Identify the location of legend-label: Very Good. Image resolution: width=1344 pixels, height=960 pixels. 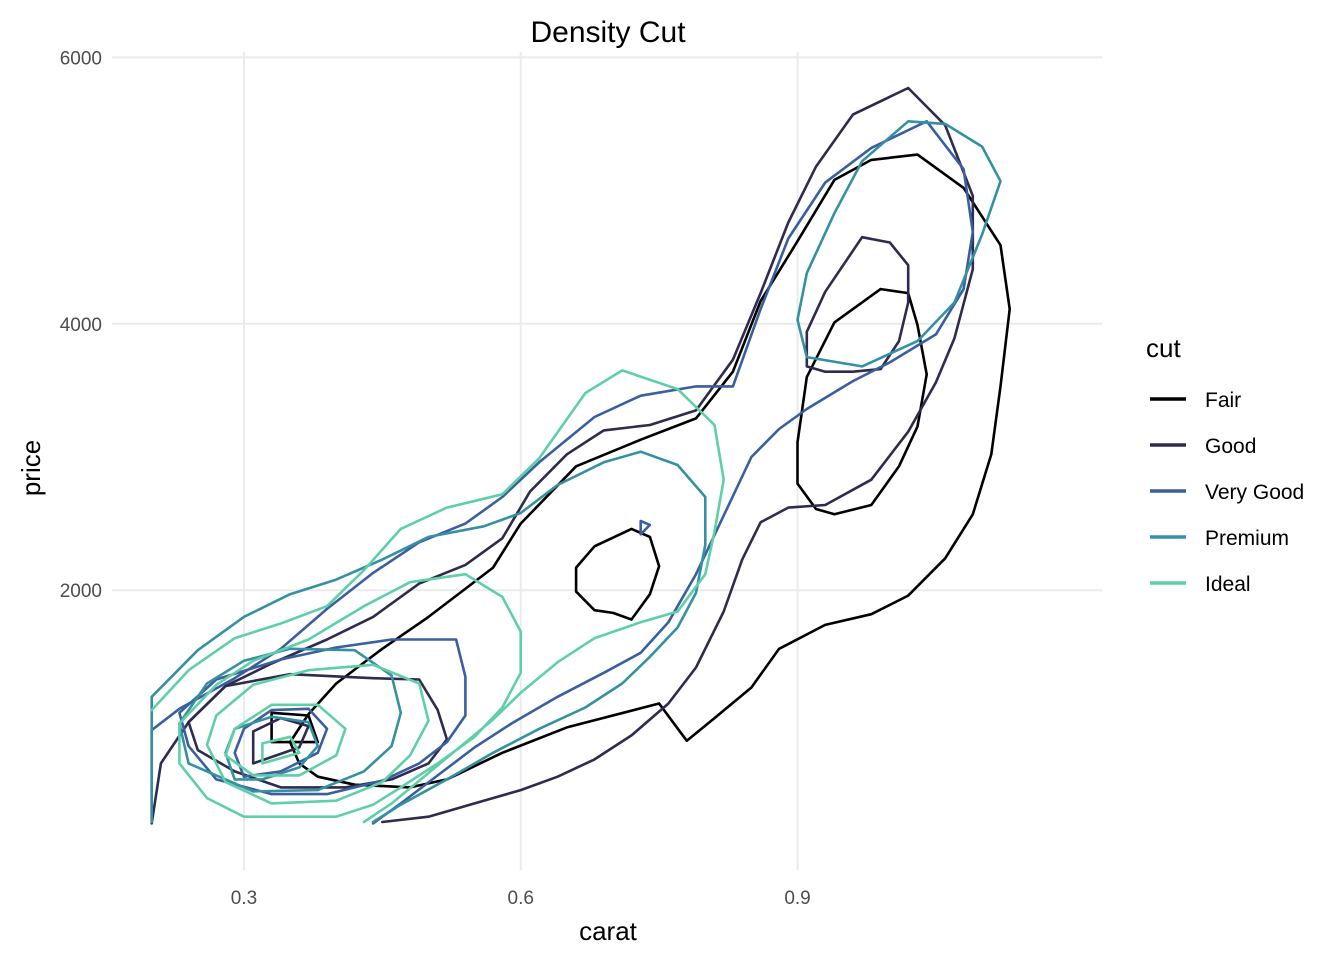
(1254, 492).